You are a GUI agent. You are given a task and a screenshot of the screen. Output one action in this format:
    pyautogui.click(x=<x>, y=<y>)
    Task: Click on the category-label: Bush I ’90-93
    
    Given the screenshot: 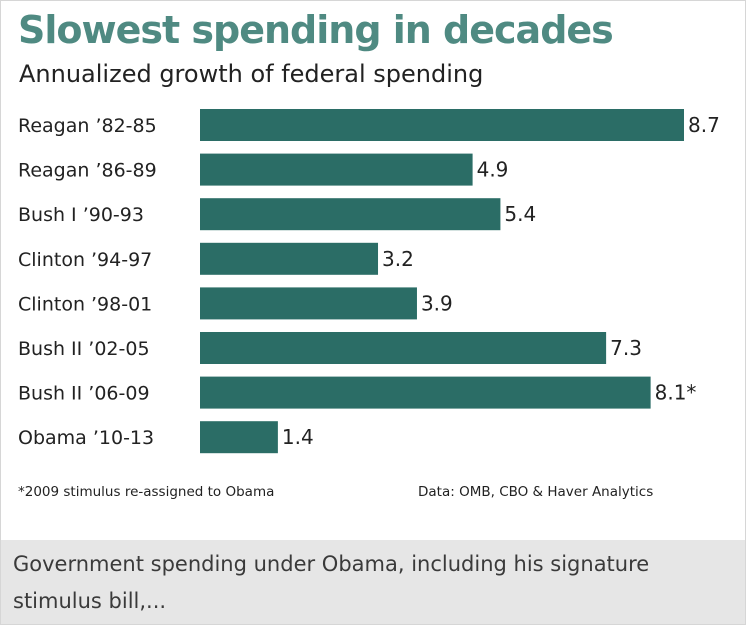 What is the action you would take?
    pyautogui.click(x=81, y=215)
    